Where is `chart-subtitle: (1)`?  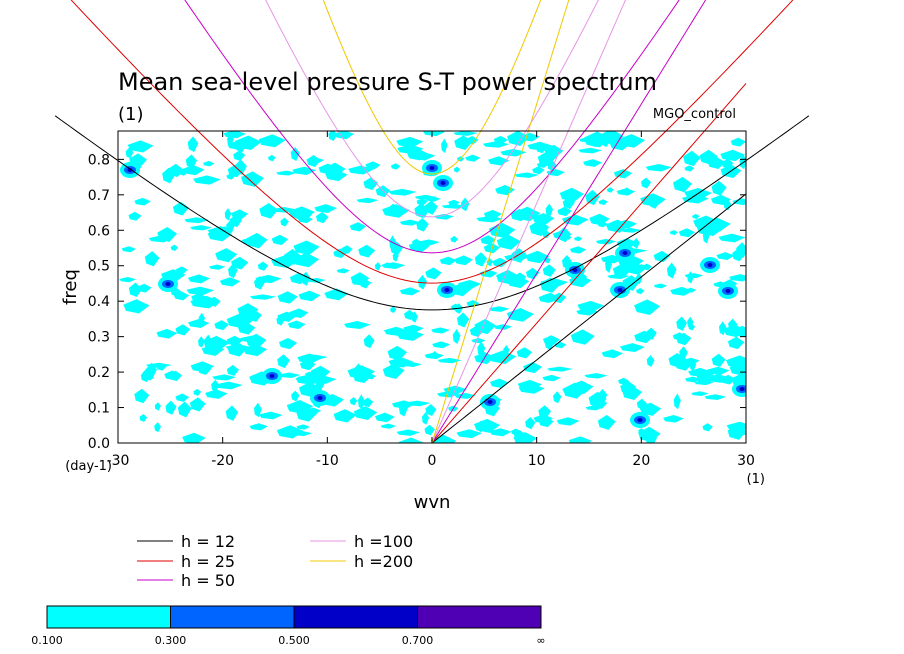
chart-subtitle: (1) is located at coordinates (131, 114).